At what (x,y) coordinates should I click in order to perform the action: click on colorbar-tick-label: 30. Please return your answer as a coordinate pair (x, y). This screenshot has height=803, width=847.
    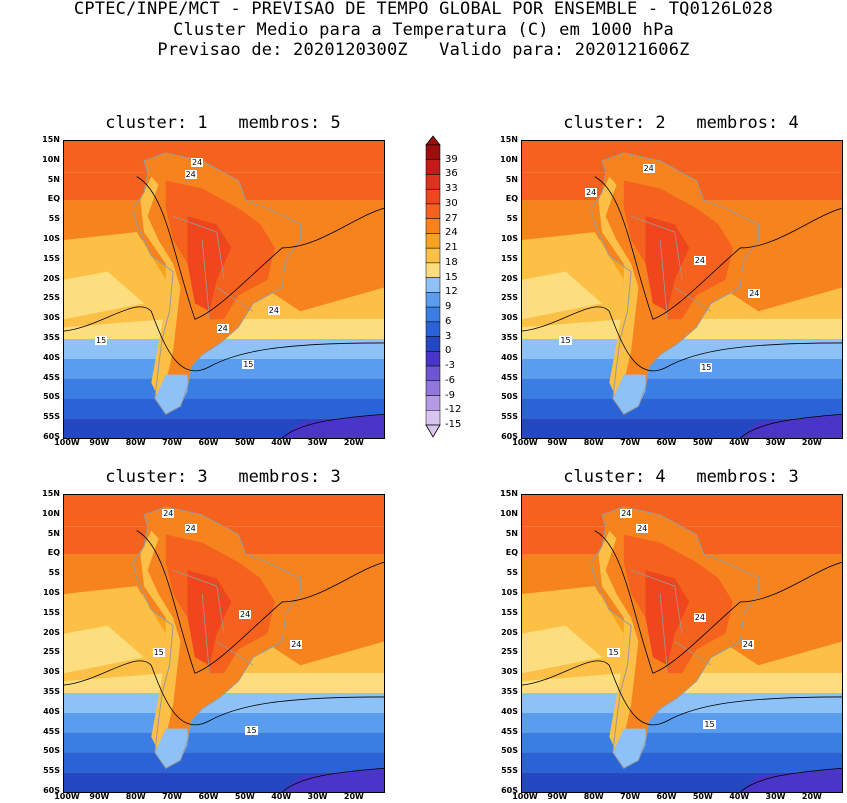
    Looking at the image, I should click on (451, 203).